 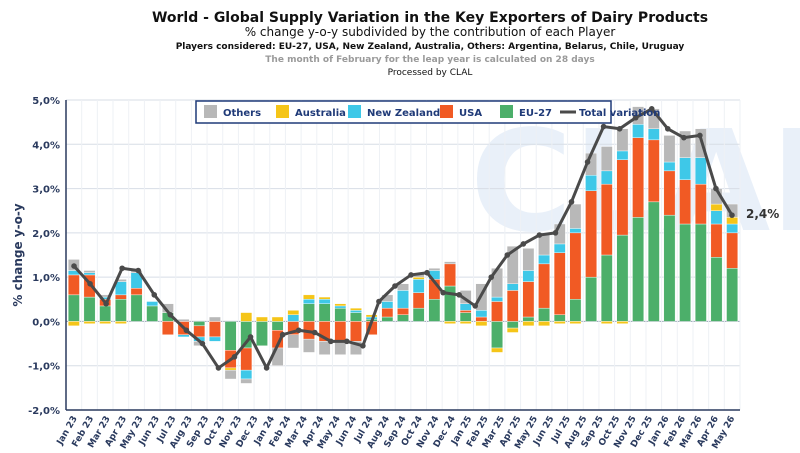 I want to click on y-tick-label: 4,0%, so click(x=46, y=145).